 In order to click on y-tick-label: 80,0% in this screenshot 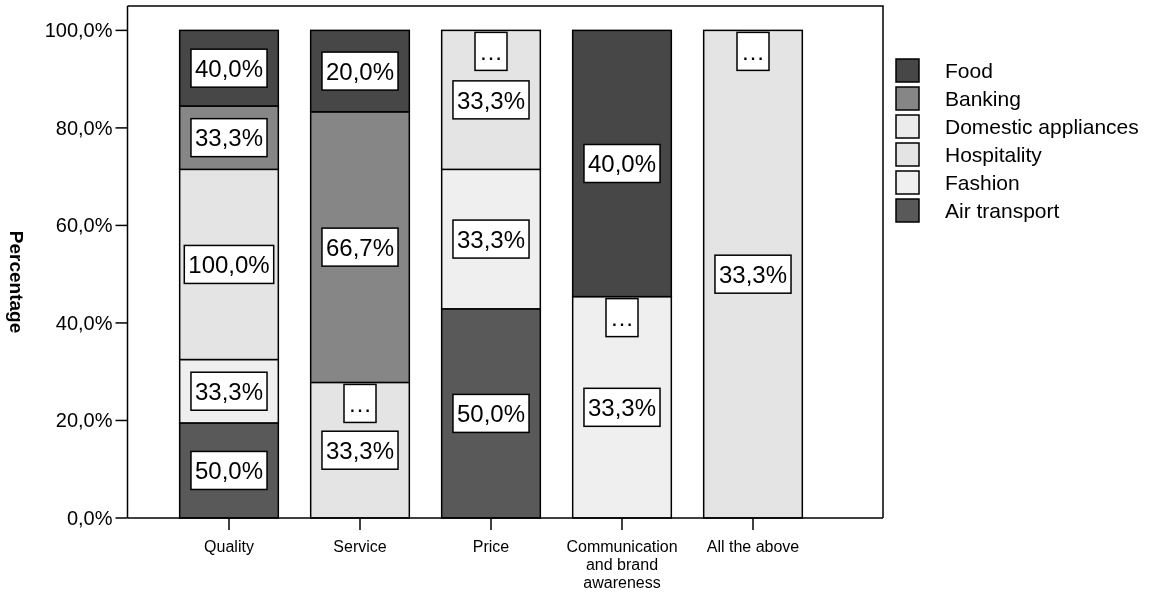, I will do `click(84, 127)`.